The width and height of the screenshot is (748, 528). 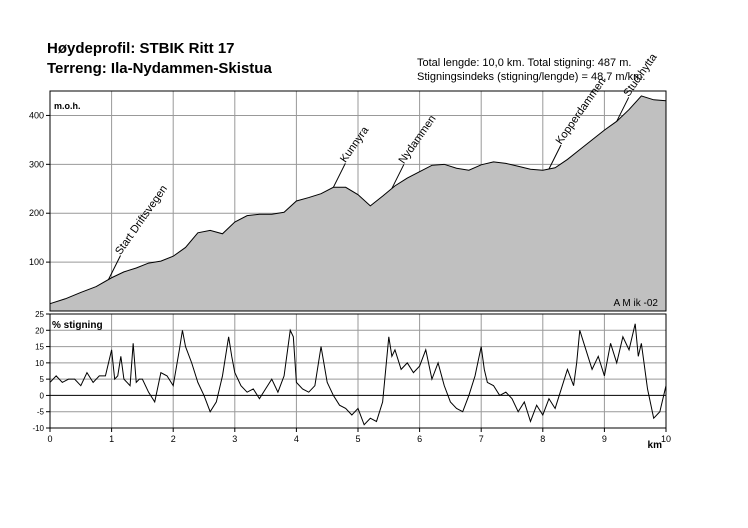 I want to click on gradient-x-axis-label: km, so click(x=655, y=445).